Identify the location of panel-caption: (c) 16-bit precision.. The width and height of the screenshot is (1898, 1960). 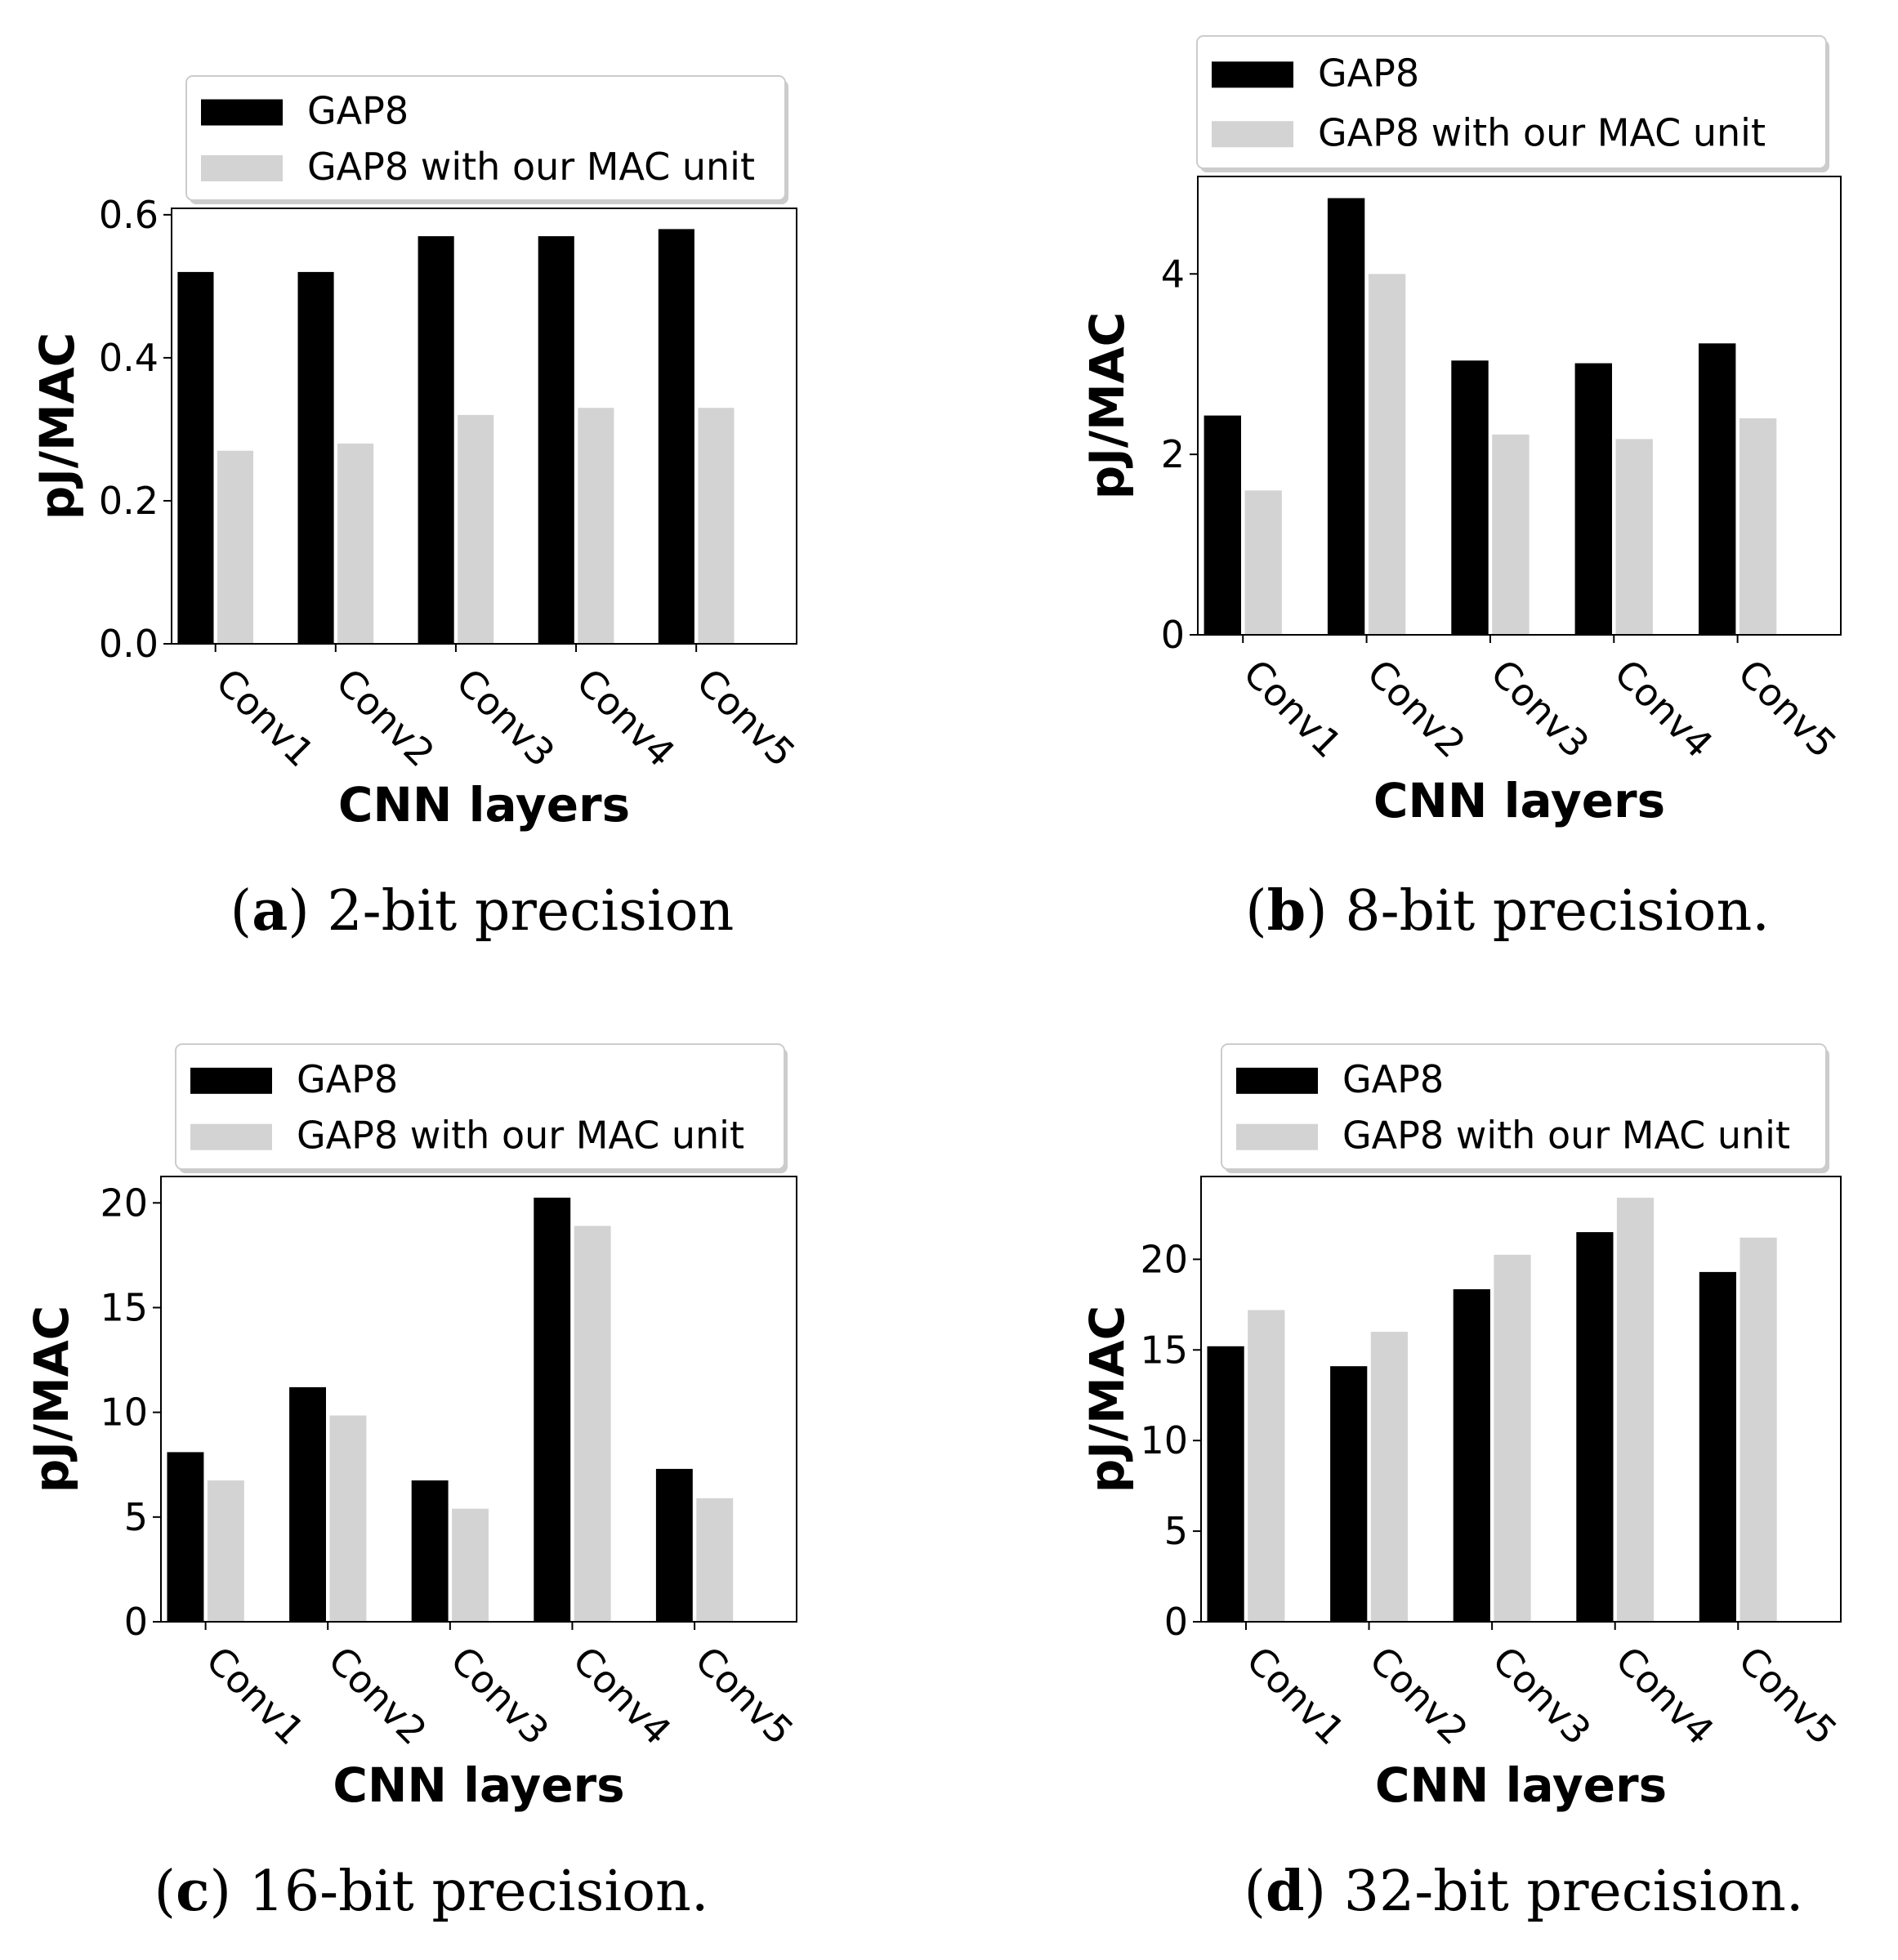
(432, 1891).